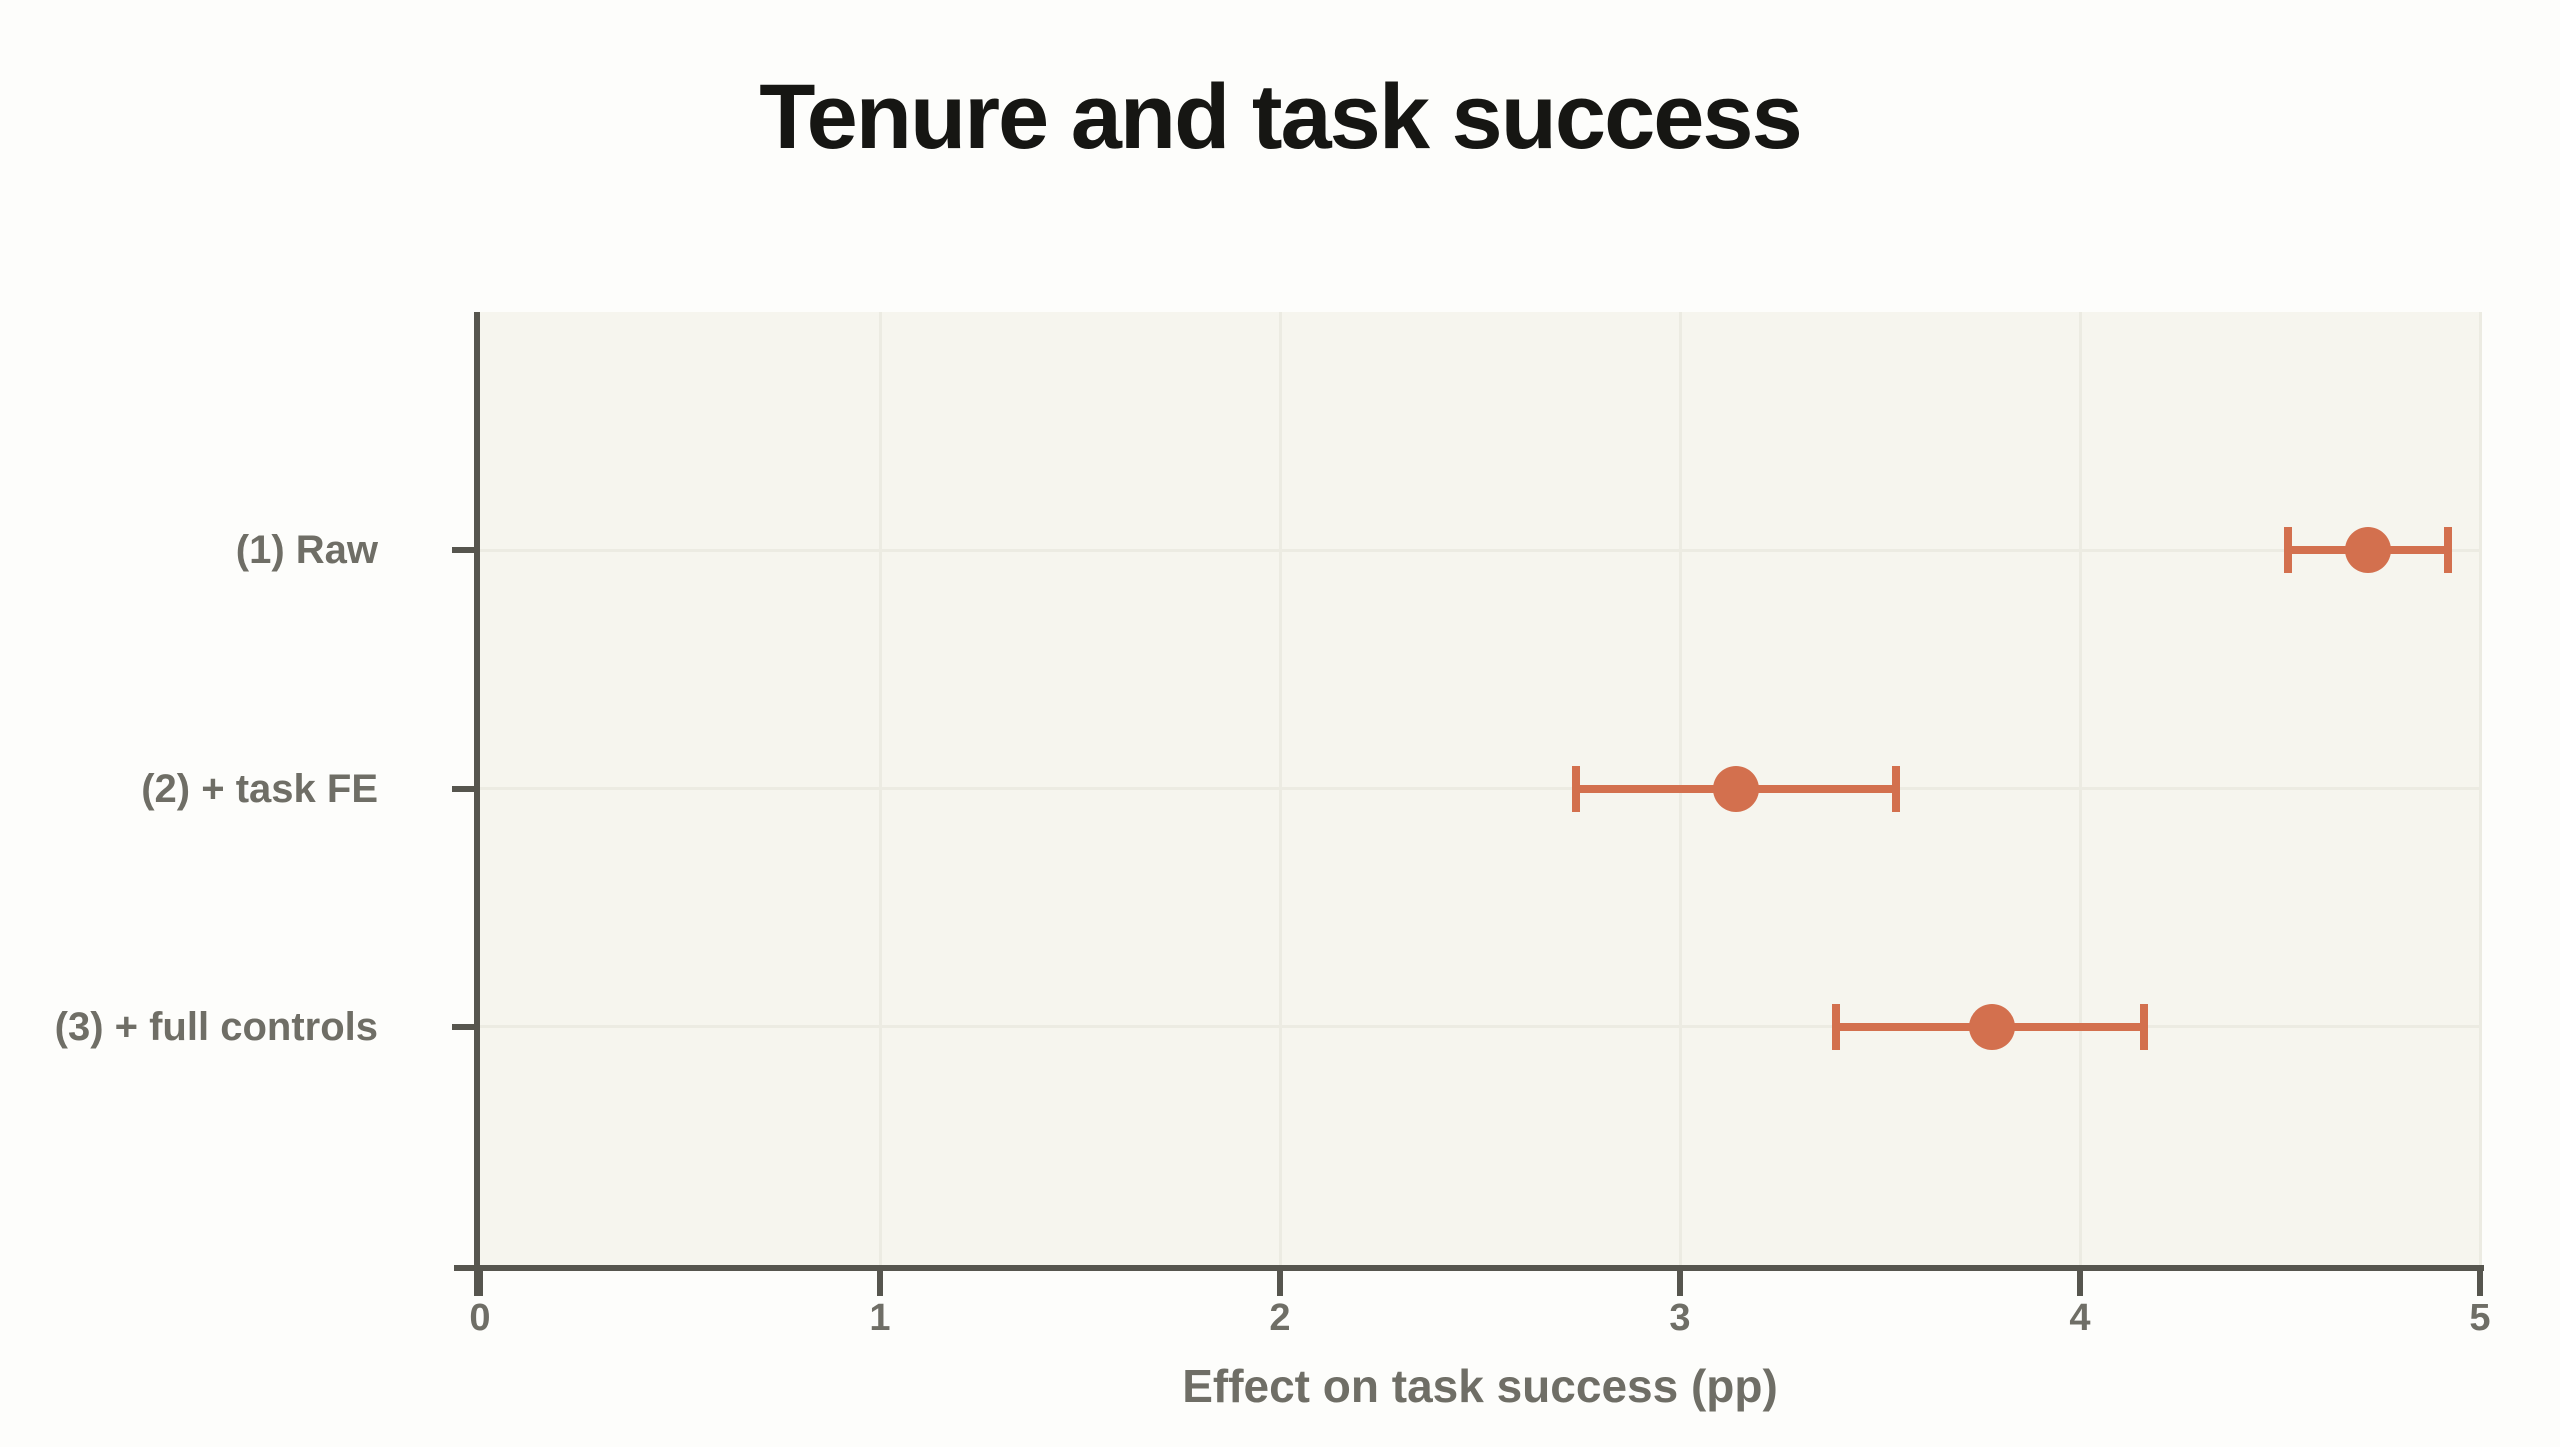 The image size is (2560, 1447). Describe the element at coordinates (1480, 1386) in the screenshot. I see `x-axis-title: Effect on task success (pp)` at that location.